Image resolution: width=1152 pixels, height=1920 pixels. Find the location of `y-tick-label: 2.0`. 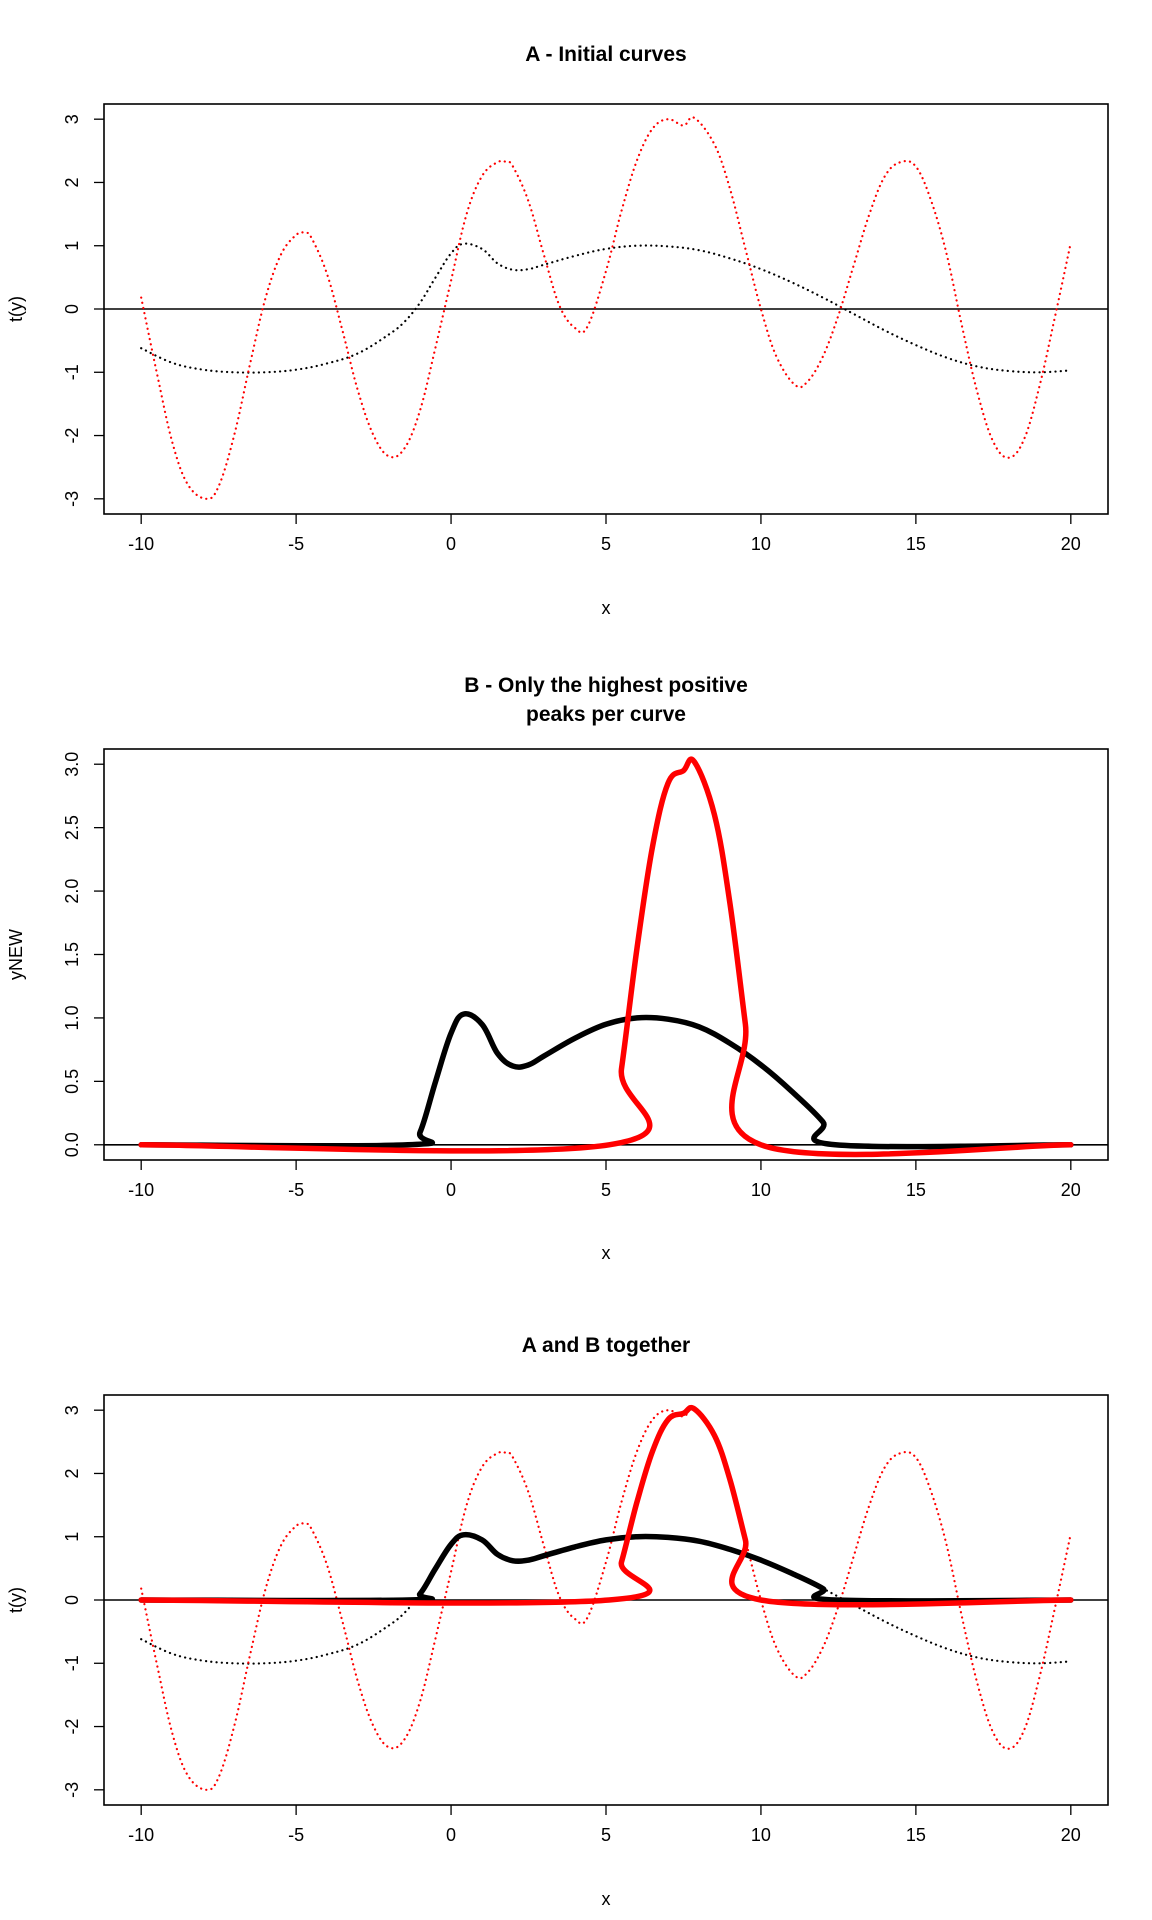

y-tick-label: 2.0 is located at coordinates (72, 891).